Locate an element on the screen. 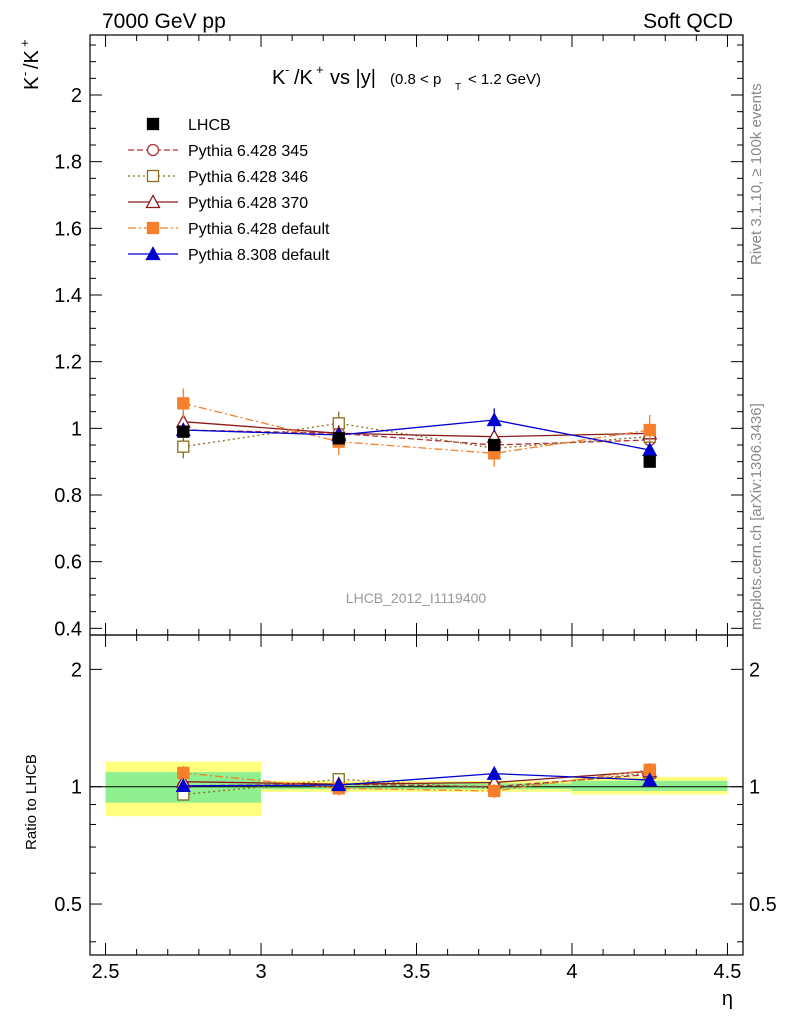 The image size is (786, 1024). ratio-line-p8 is located at coordinates (416, 780).